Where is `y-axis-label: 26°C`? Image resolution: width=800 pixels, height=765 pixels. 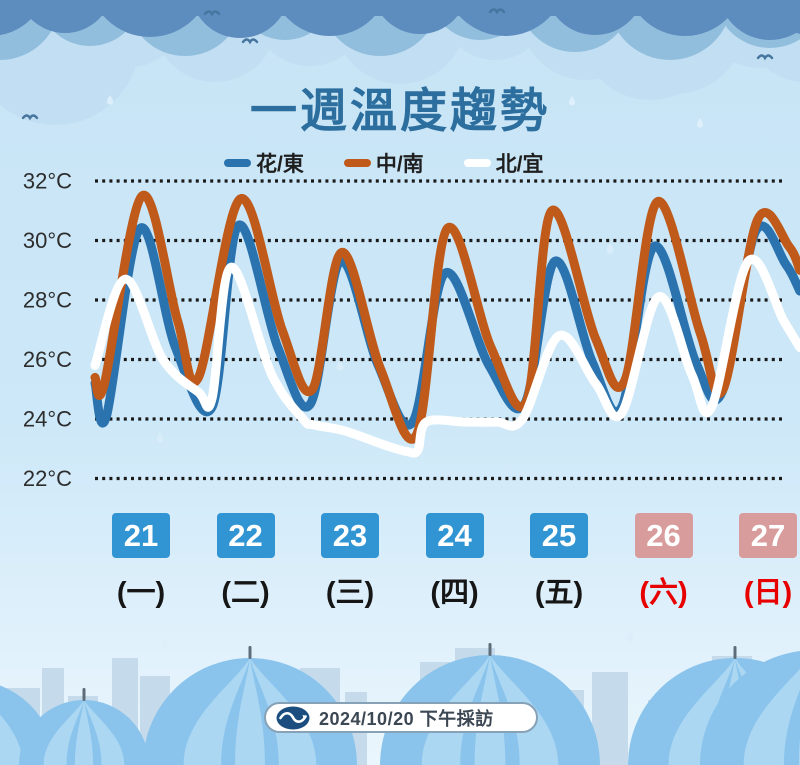
y-axis-label: 26°C is located at coordinates (47, 359).